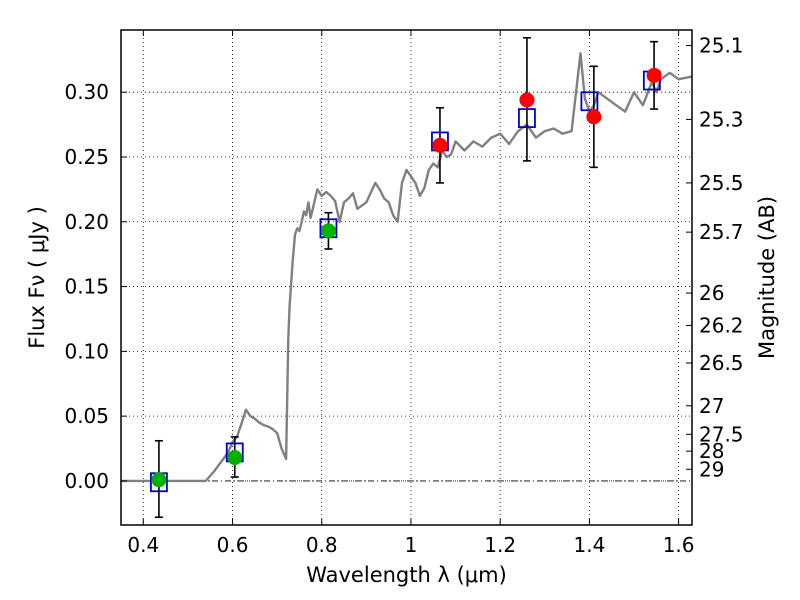 The image size is (800, 600). What do you see at coordinates (711, 406) in the screenshot?
I see `y2-tick-label: 27` at bounding box center [711, 406].